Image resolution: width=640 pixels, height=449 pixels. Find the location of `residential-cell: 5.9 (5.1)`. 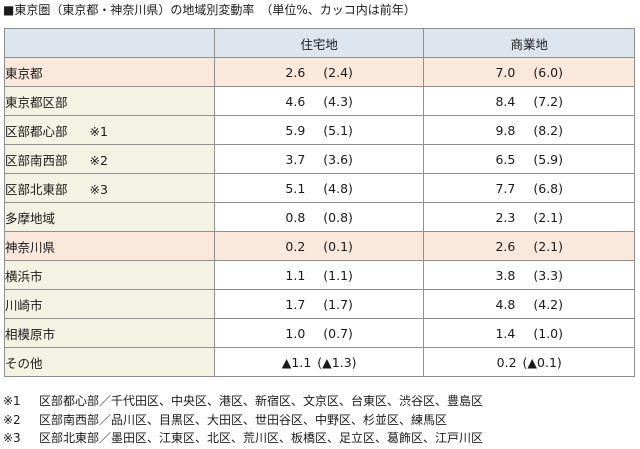

residential-cell: 5.9 (5.1) is located at coordinates (319, 130).